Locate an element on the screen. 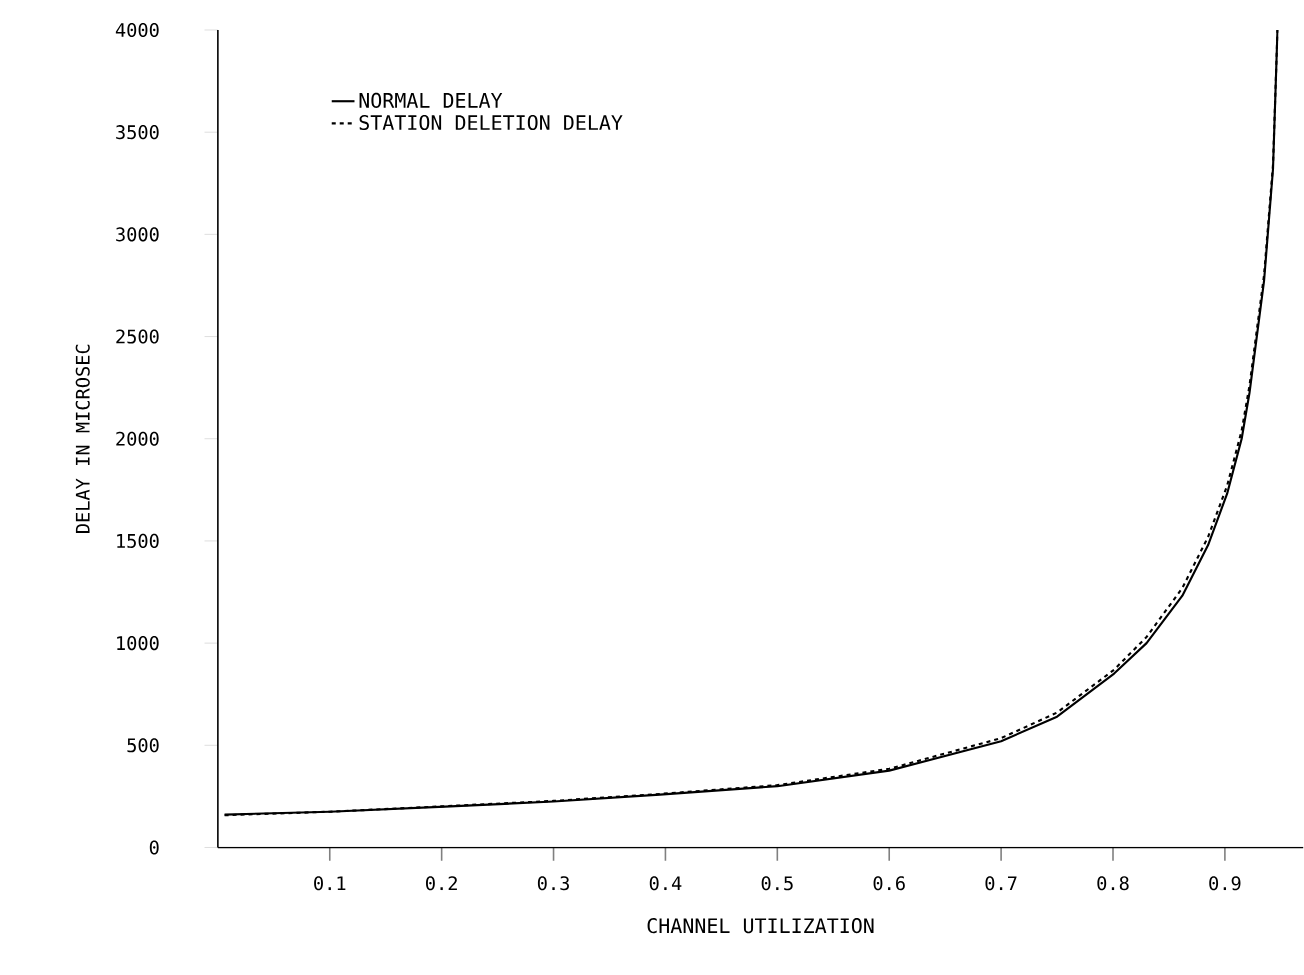 The width and height of the screenshot is (1304, 975). y-tick-label: 1000 is located at coordinates (138, 642).